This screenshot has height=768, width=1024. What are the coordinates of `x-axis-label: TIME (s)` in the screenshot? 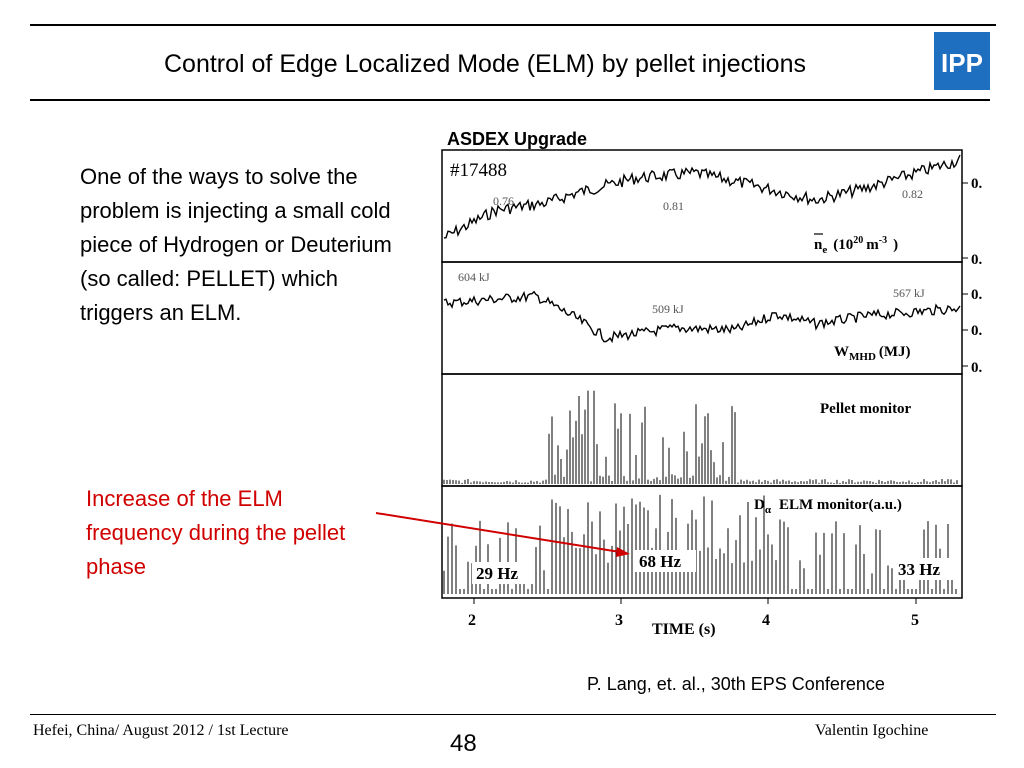 It's located at (684, 629).